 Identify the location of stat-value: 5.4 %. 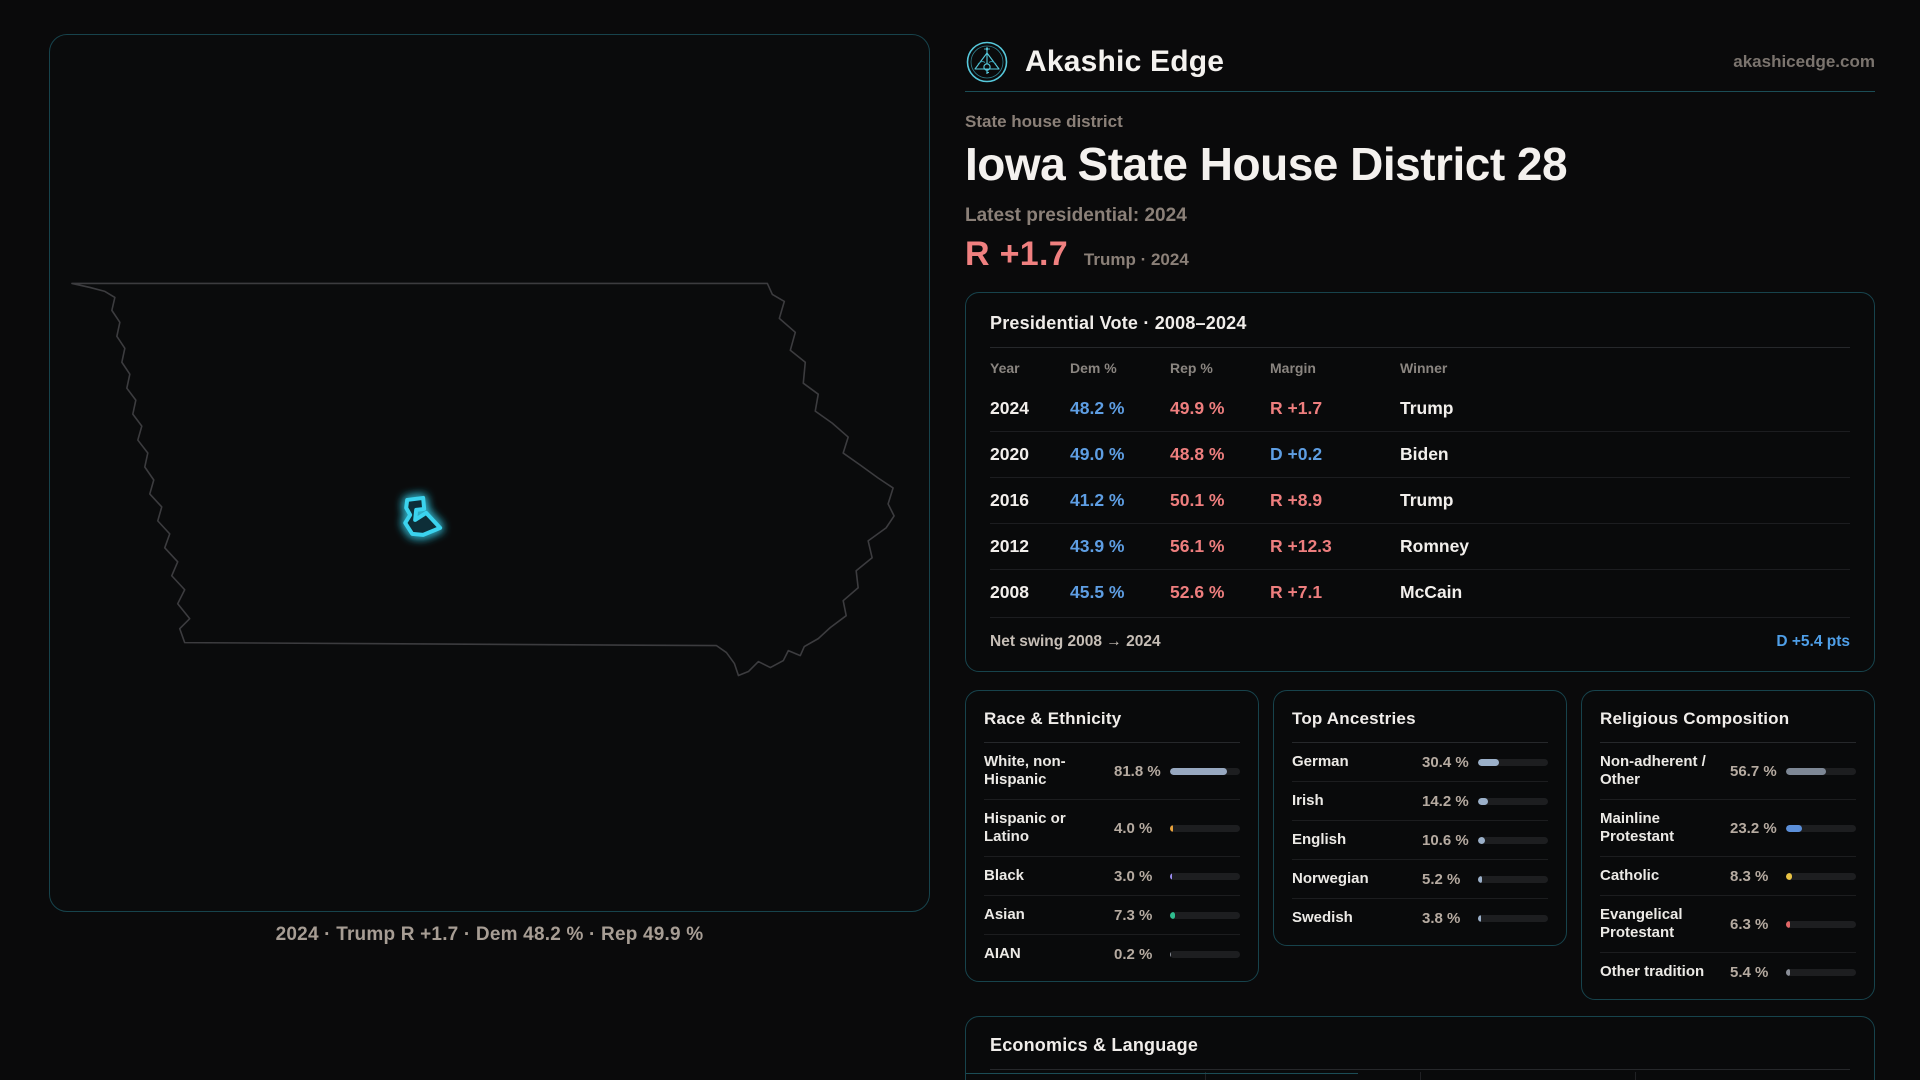
(1749, 972).